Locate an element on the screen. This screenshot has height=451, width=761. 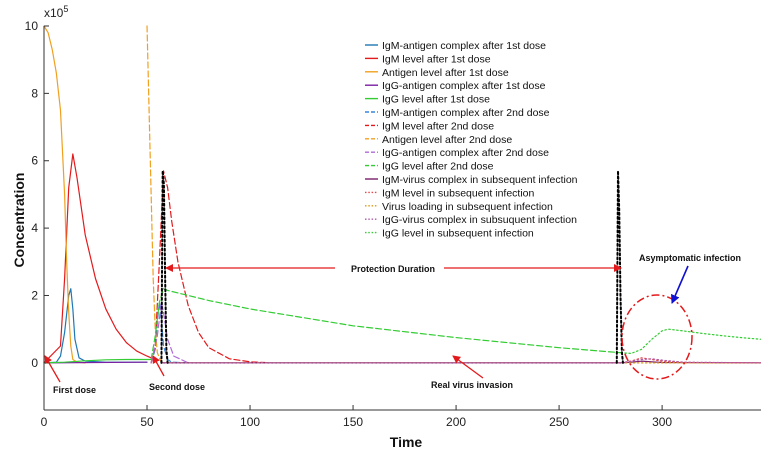
legend-label: IgG-antigen complex after 2nd dose is located at coordinates (465, 153).